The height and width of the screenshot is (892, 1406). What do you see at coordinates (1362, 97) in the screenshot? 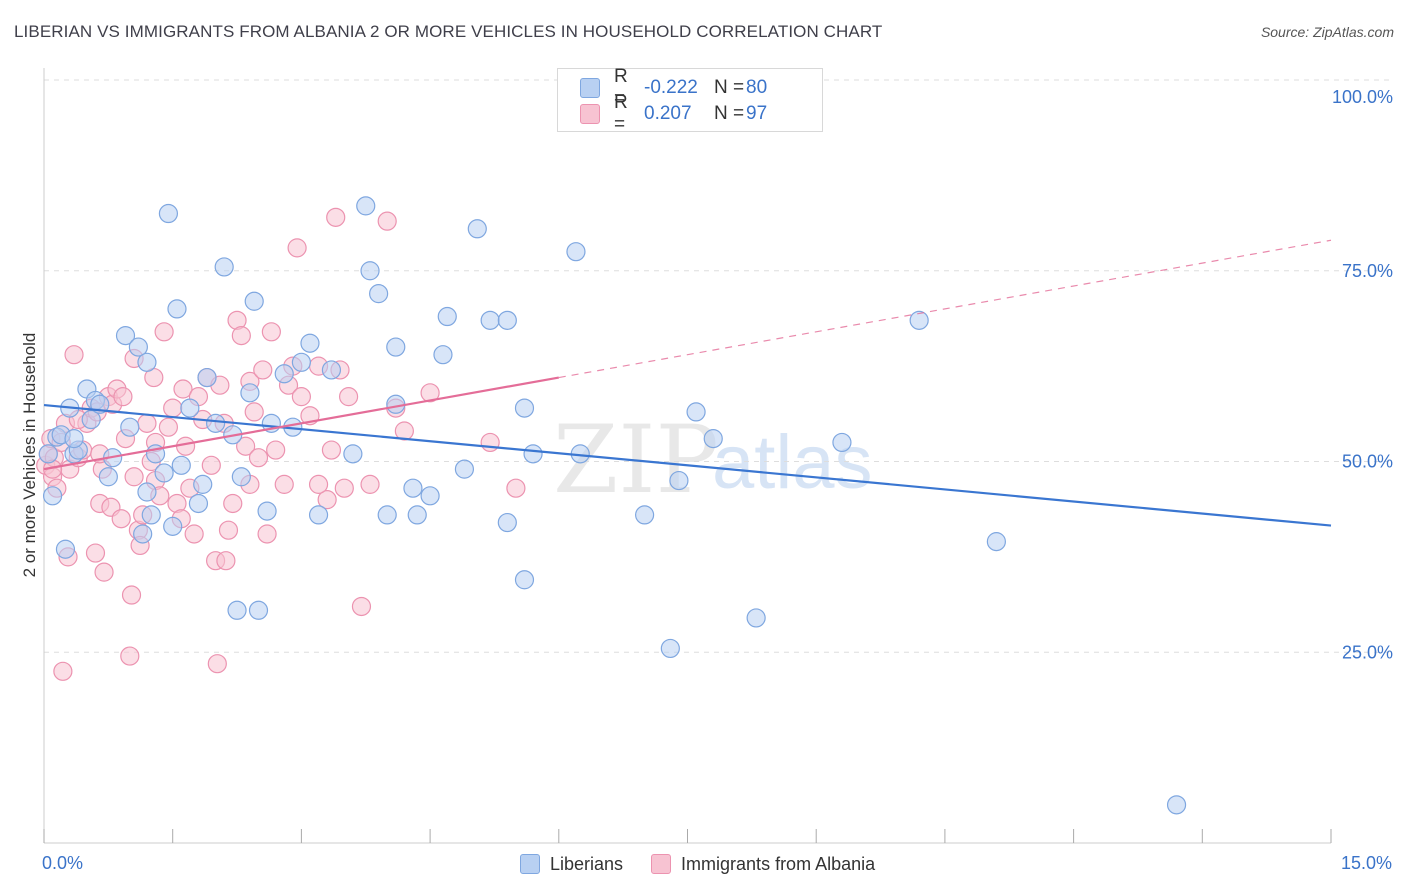
I see `y-tick-label: 100.0%` at bounding box center [1362, 97].